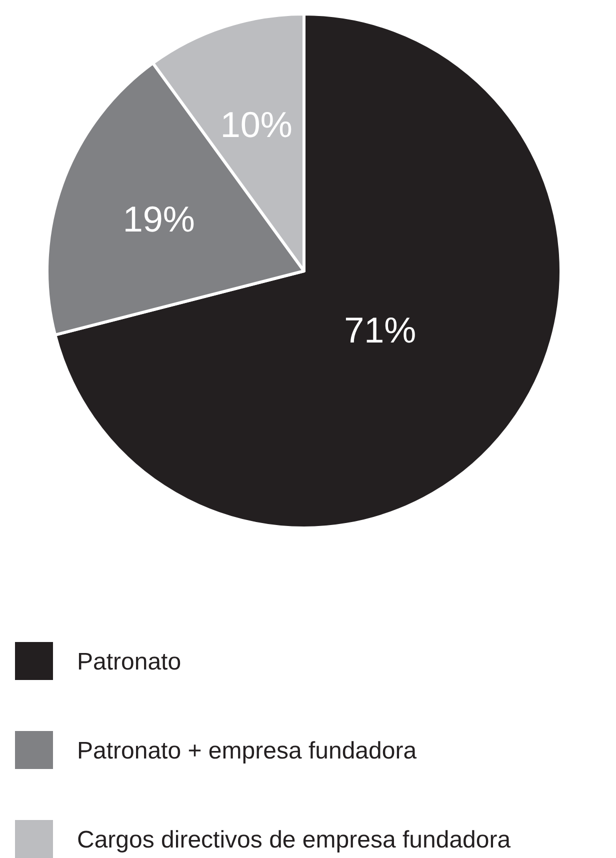  I want to click on data-label: 19%, so click(158, 219).